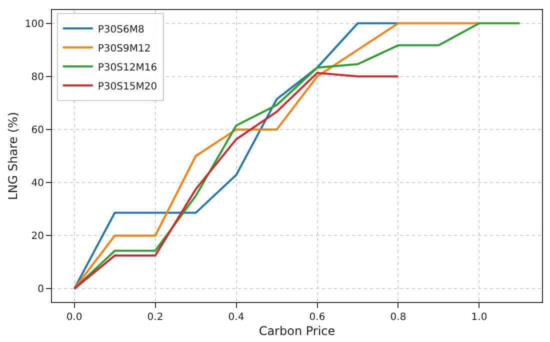 Image resolution: width=550 pixels, height=342 pixels. Describe the element at coordinates (37, 130) in the screenshot. I see `y-tick-label: 60` at that location.